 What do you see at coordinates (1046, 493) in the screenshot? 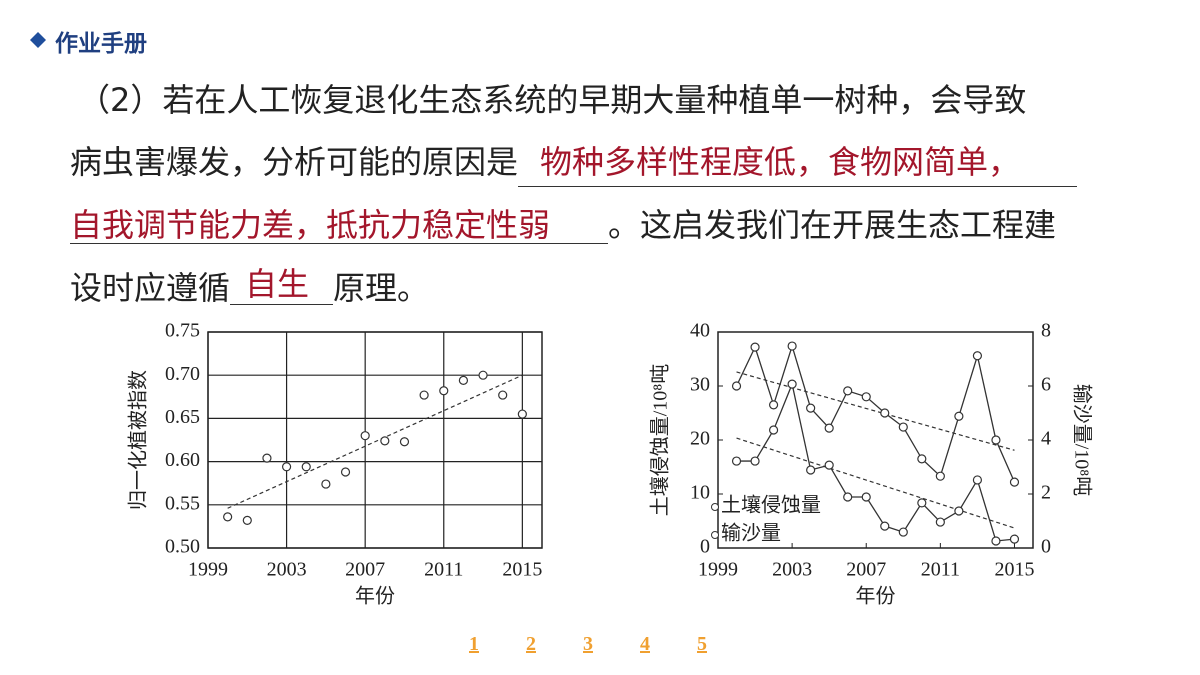
I see `y2-tick-label: 2` at bounding box center [1046, 493].